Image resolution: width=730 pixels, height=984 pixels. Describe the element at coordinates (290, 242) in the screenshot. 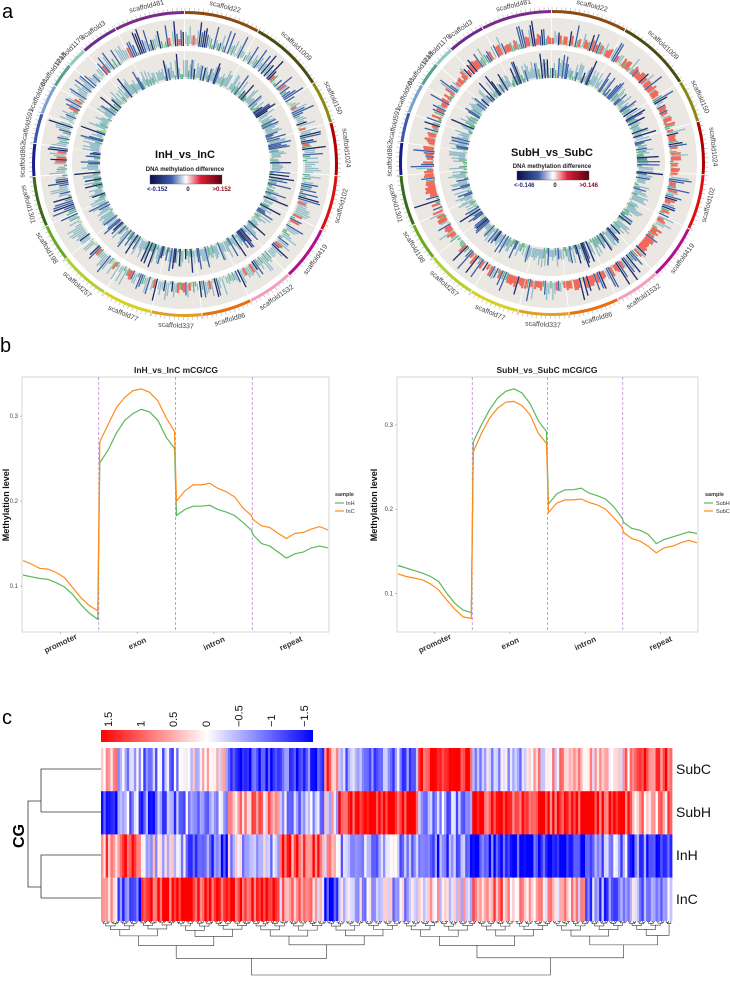

I see `track-outer-background` at that location.